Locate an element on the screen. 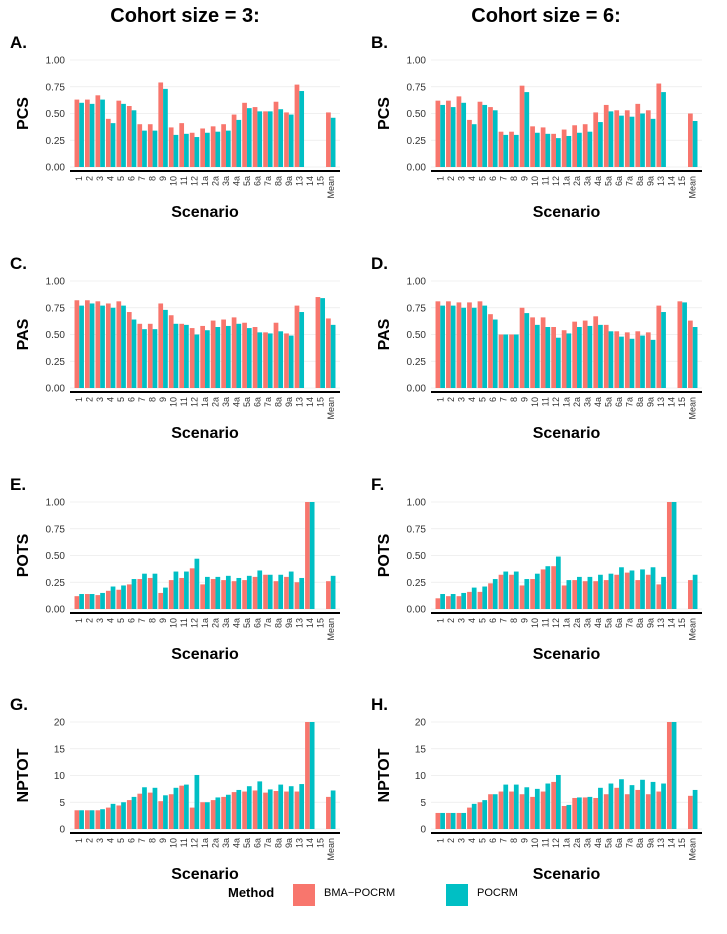 Image resolution: width=727 pixels, height=934 pixels. bar-bma-pocrm-9a is located at coordinates (286, 810).